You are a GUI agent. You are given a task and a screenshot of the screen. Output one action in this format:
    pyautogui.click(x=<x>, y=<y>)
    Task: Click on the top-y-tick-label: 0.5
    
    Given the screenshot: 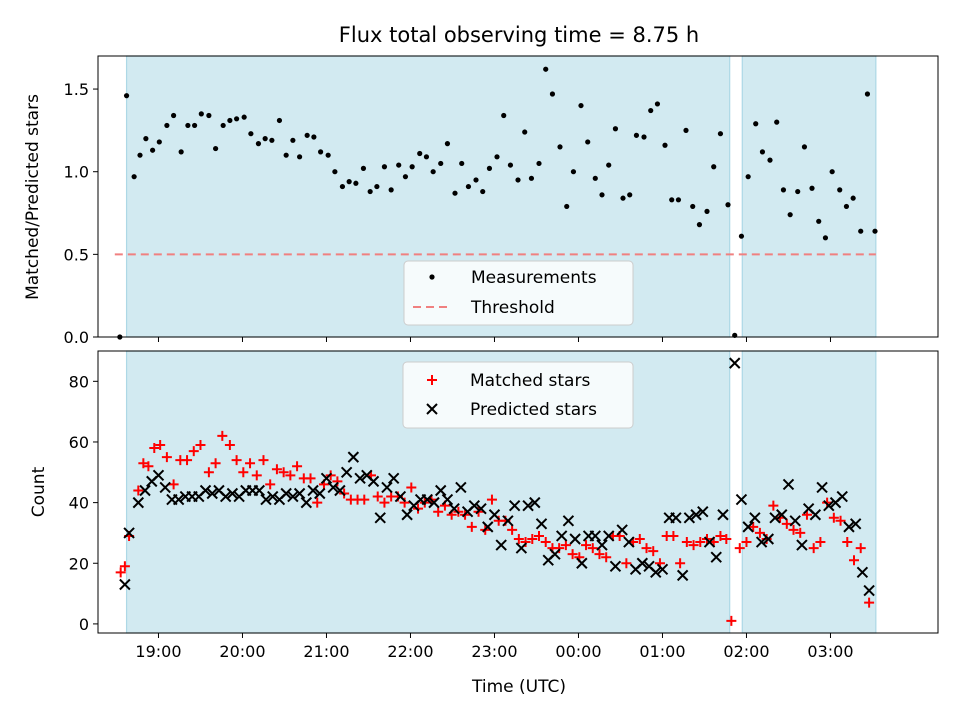 What is the action you would take?
    pyautogui.click(x=76, y=254)
    